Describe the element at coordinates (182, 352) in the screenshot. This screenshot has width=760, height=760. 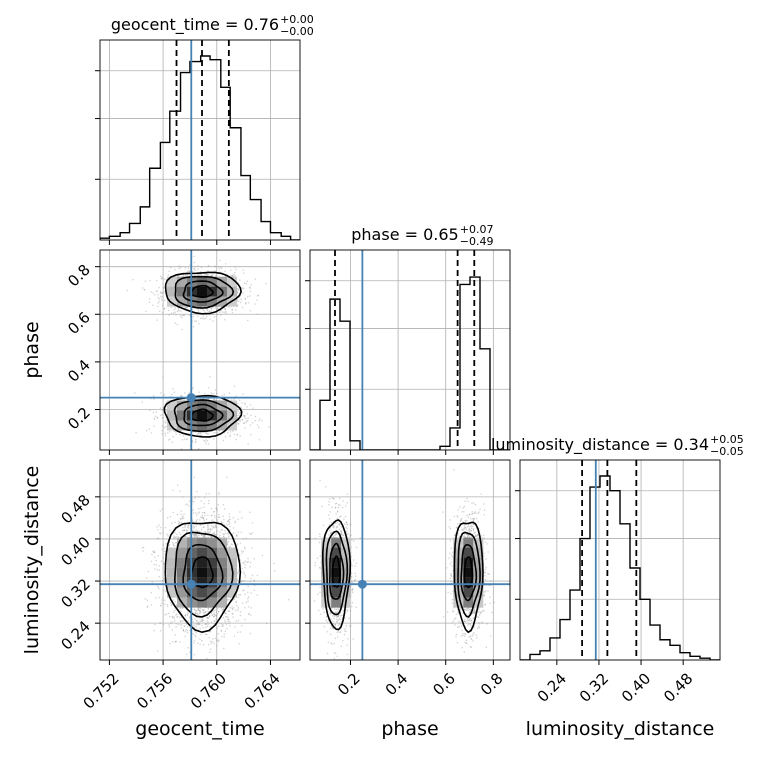
I see `panel-phase-vs-geocent_time: 0.20.40.60.8` at that location.